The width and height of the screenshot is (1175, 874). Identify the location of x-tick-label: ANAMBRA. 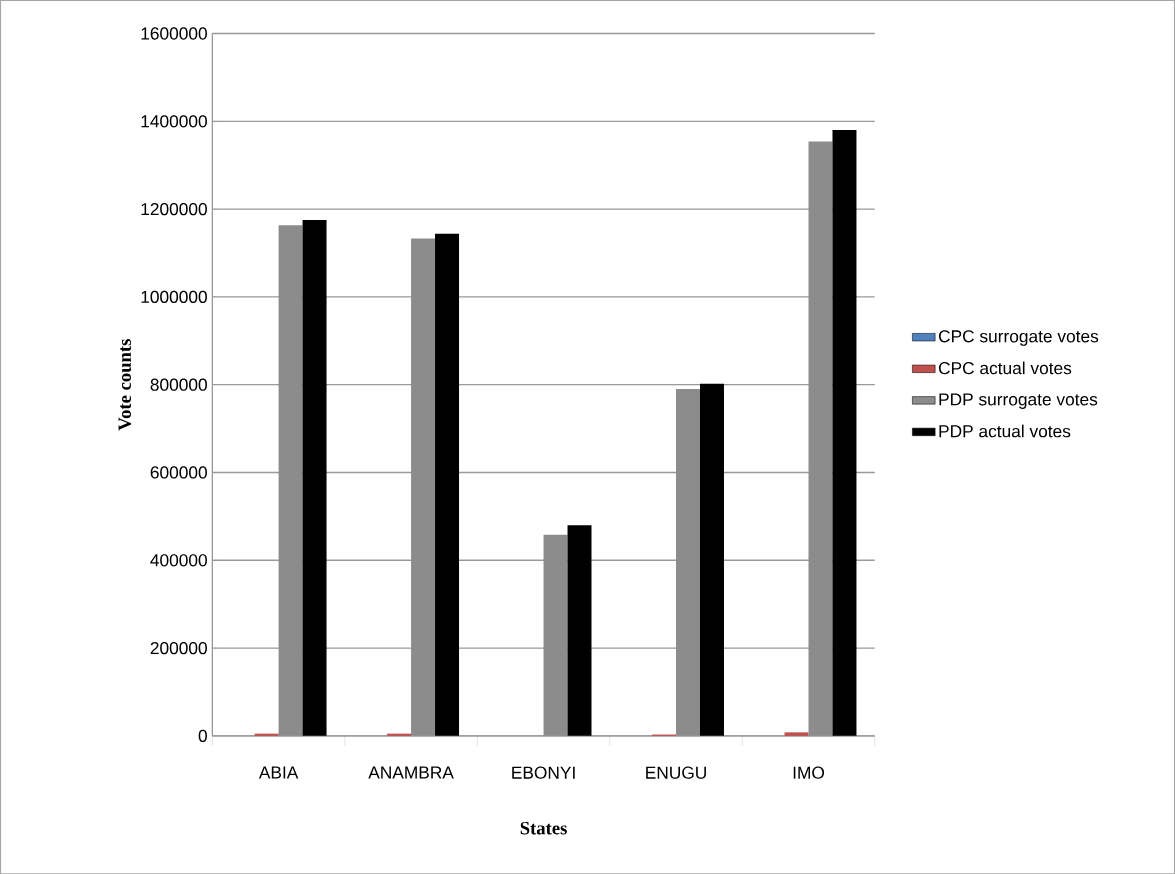
(411, 772).